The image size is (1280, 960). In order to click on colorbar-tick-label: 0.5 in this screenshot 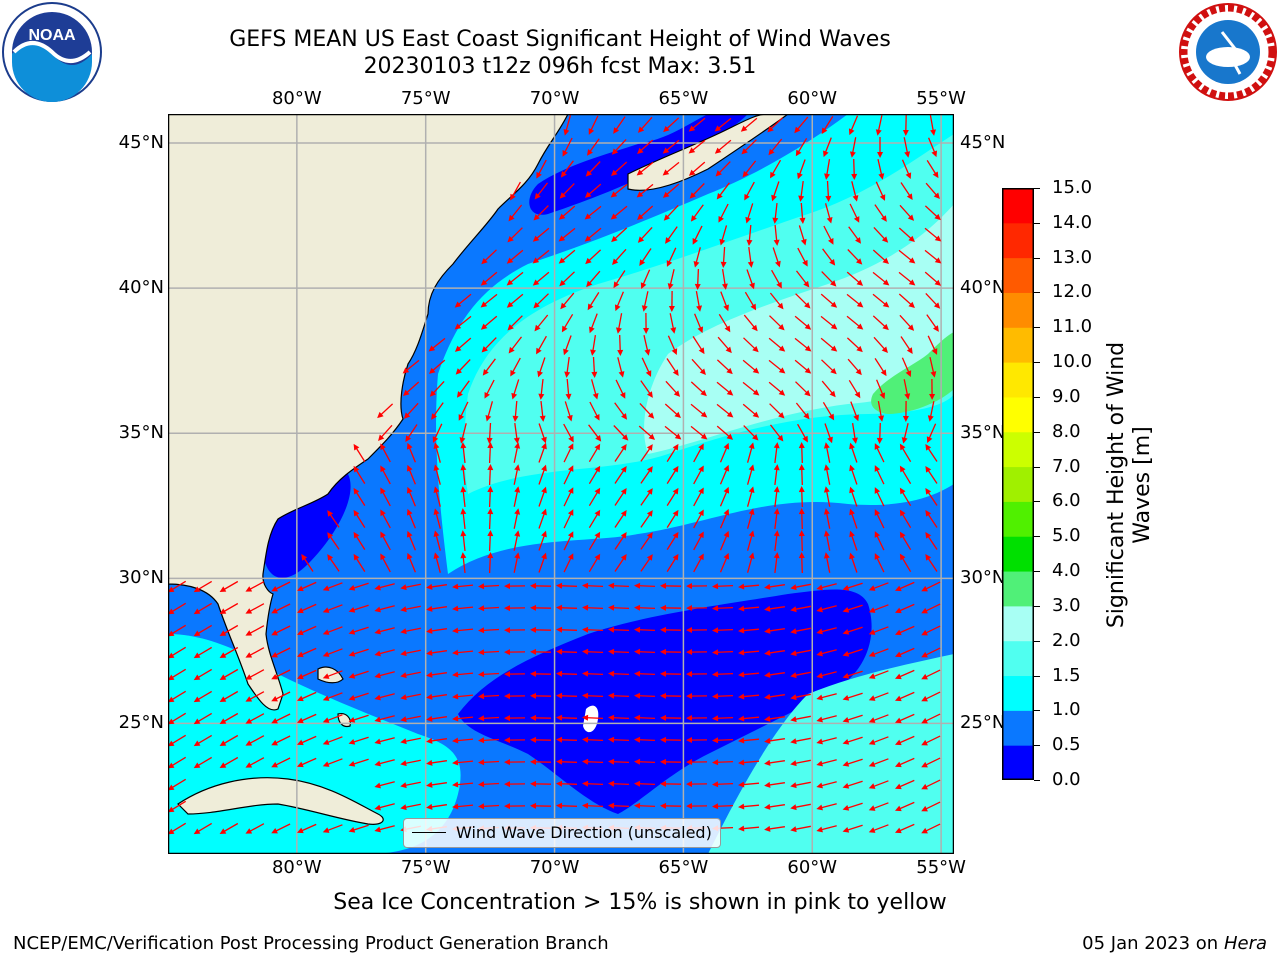, I will do `click(1066, 745)`.